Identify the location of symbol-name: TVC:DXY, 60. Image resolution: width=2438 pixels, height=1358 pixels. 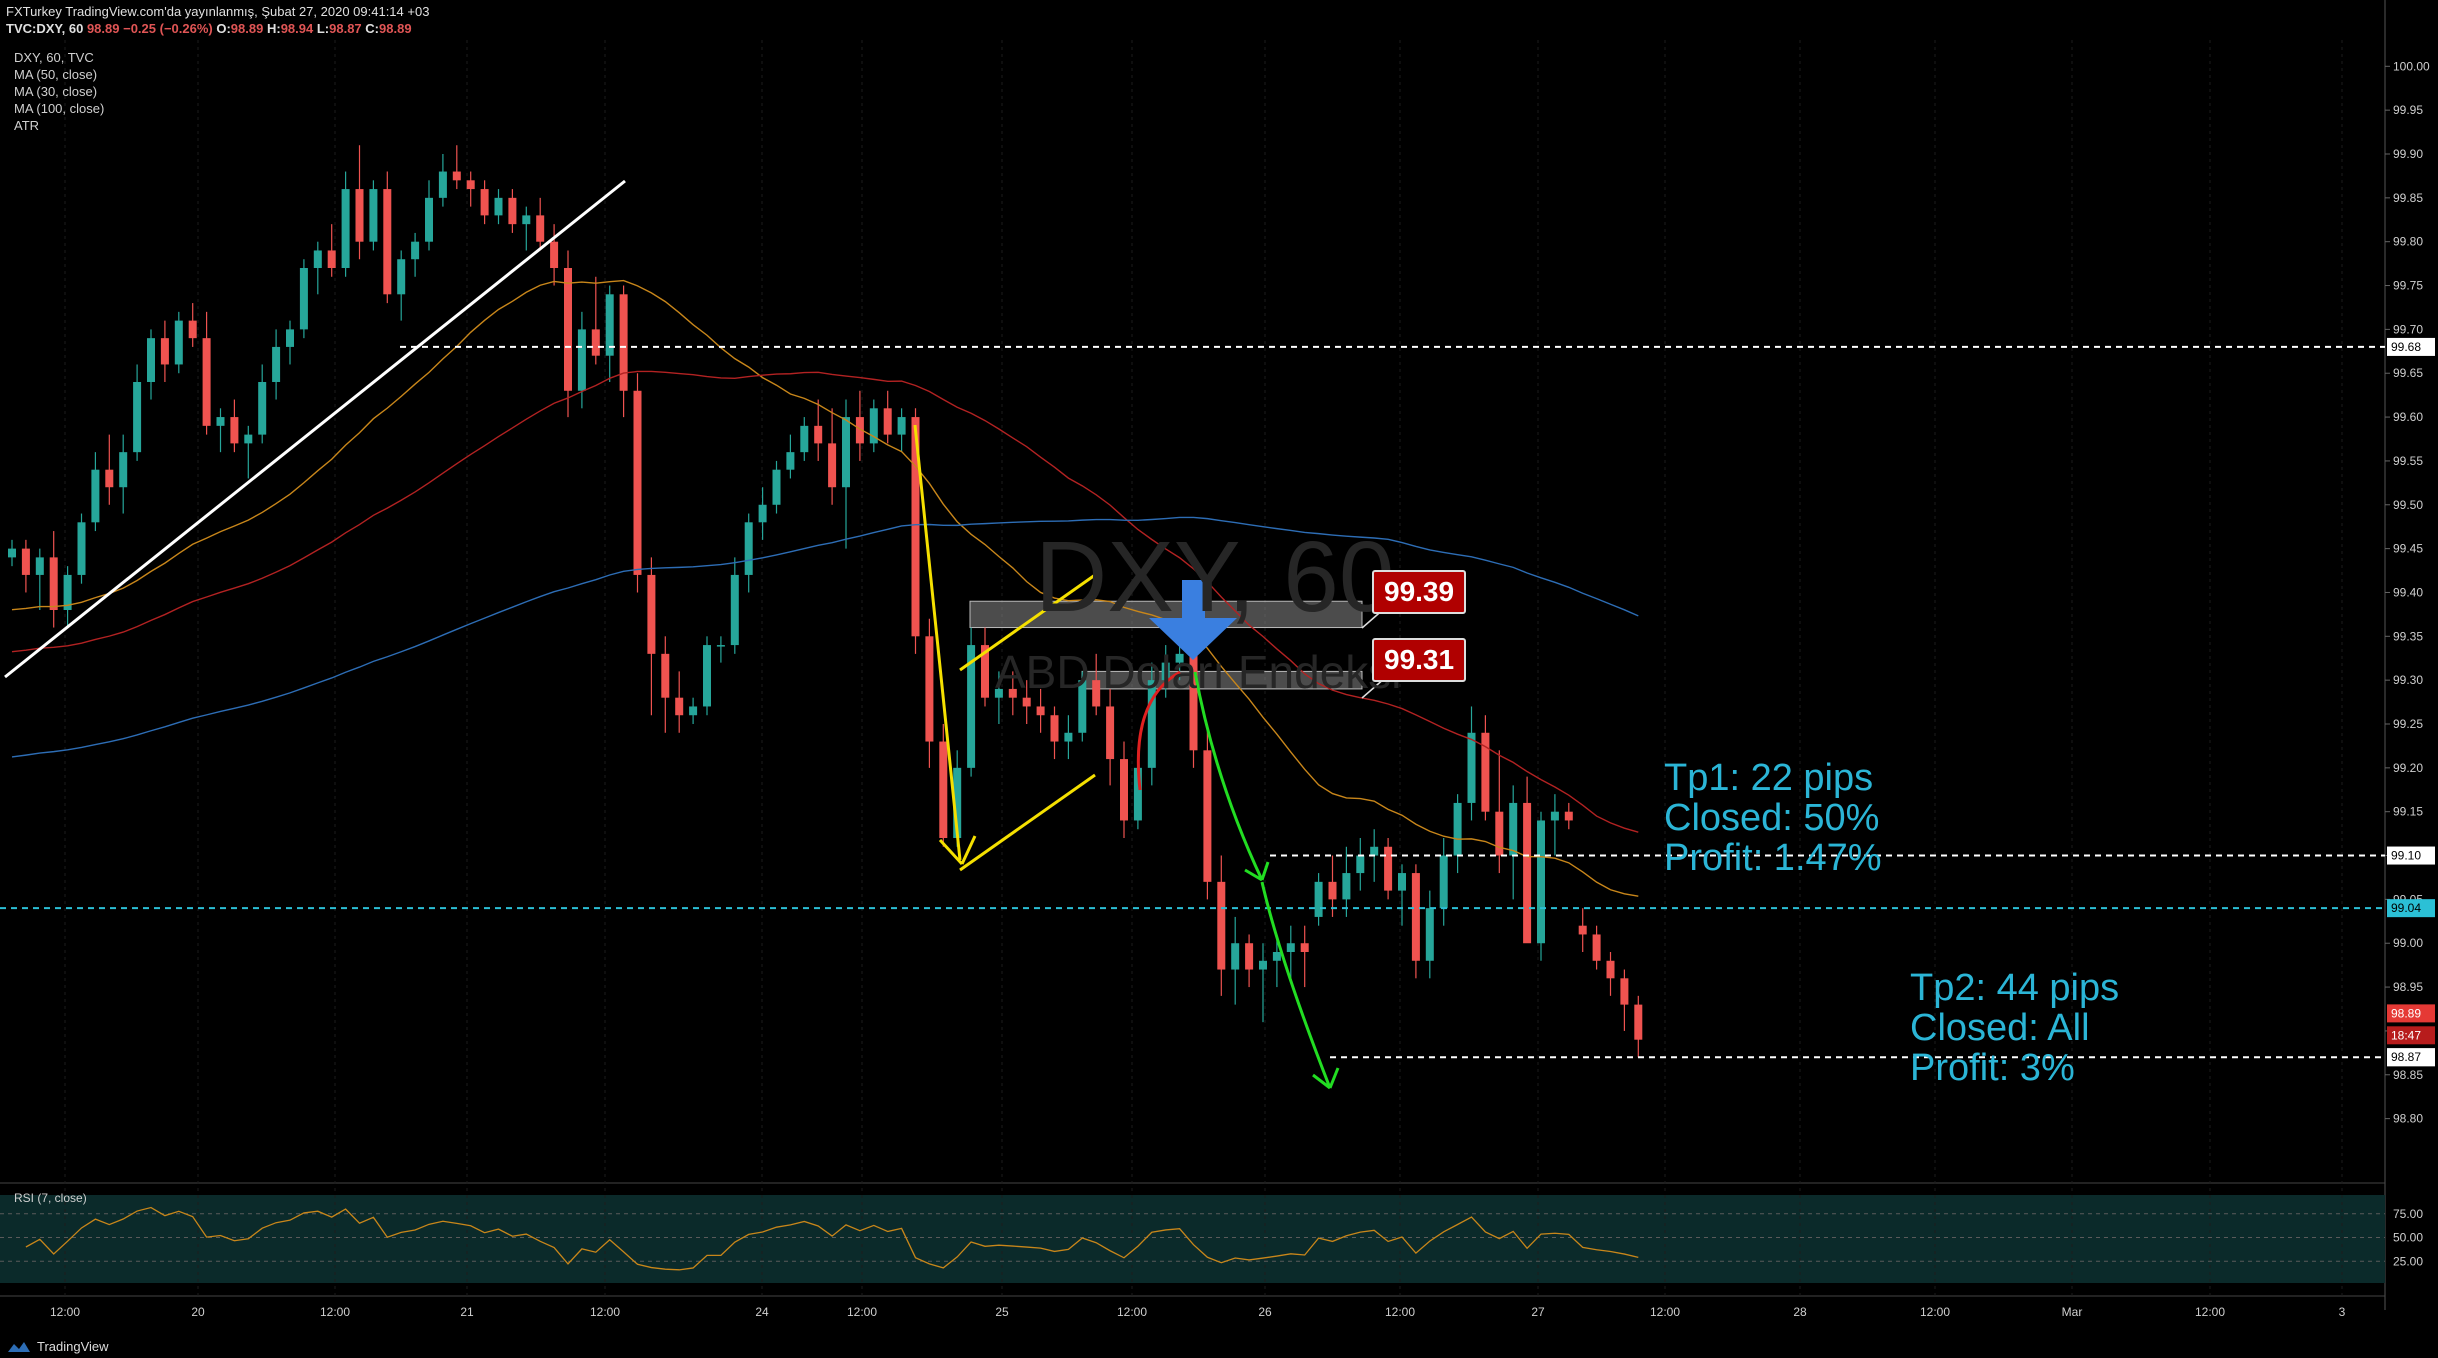
(45, 28).